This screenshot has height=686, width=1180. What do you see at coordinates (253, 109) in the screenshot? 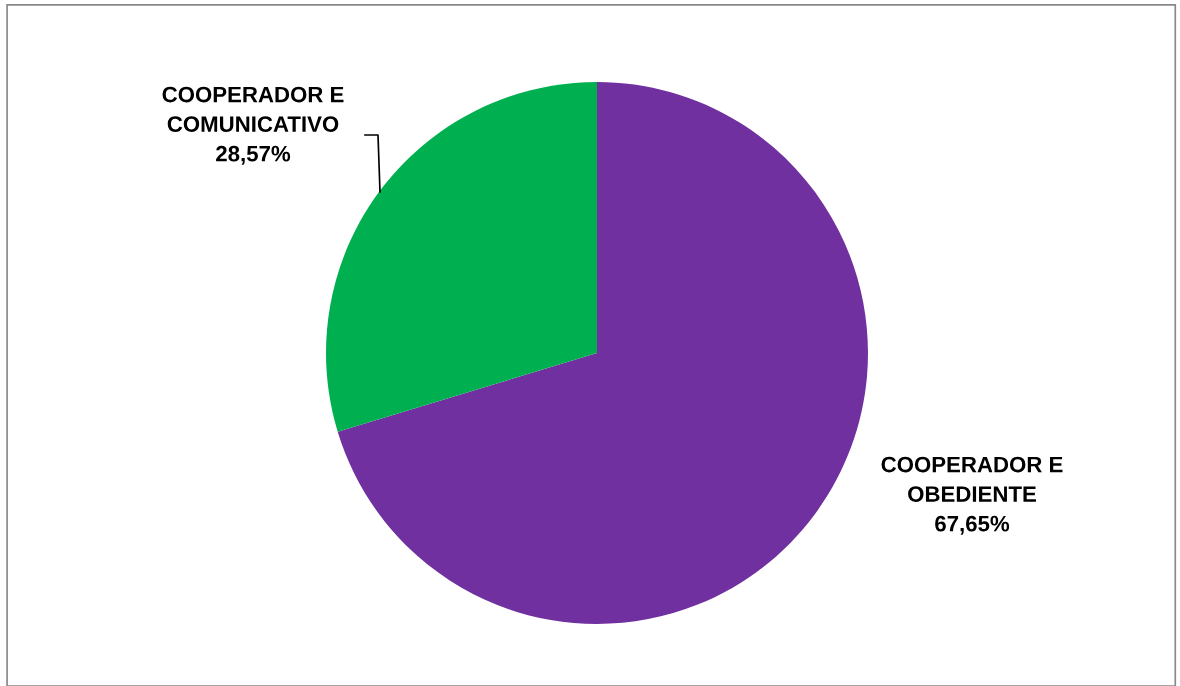
I see `slice-label: COOPERADOR E COMUNICATIVO` at bounding box center [253, 109].